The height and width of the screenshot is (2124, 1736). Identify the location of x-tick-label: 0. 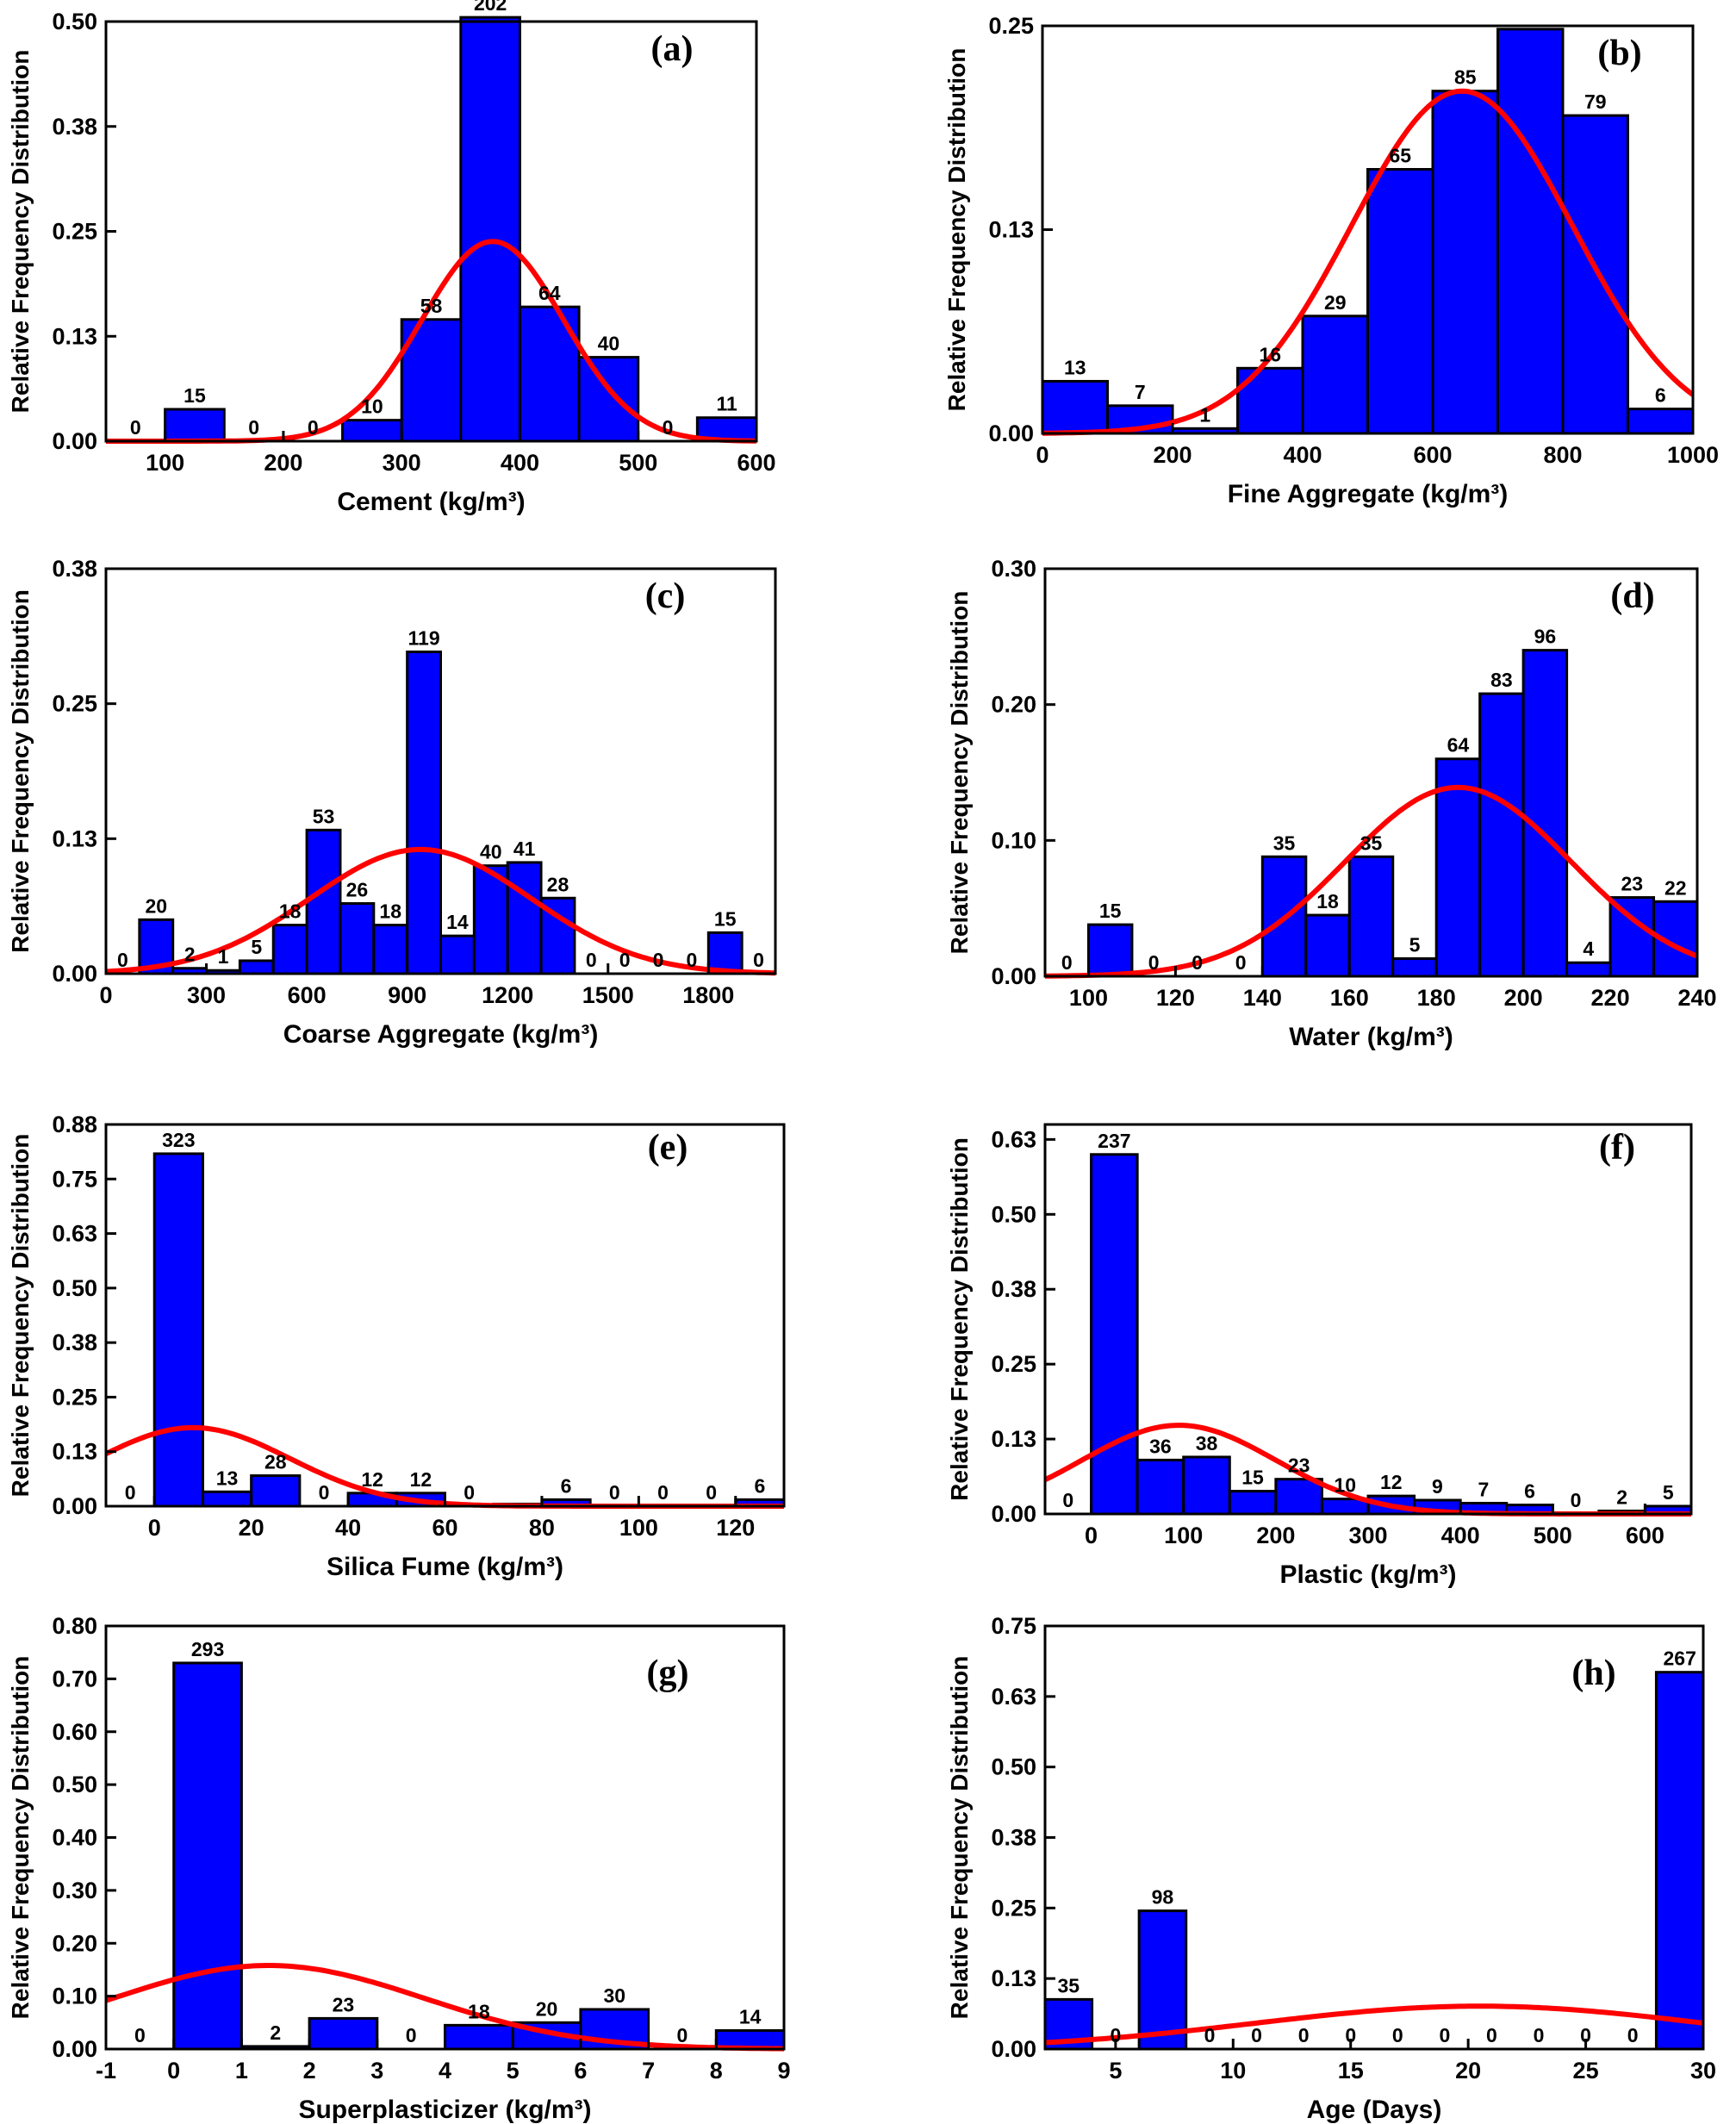
(106, 995).